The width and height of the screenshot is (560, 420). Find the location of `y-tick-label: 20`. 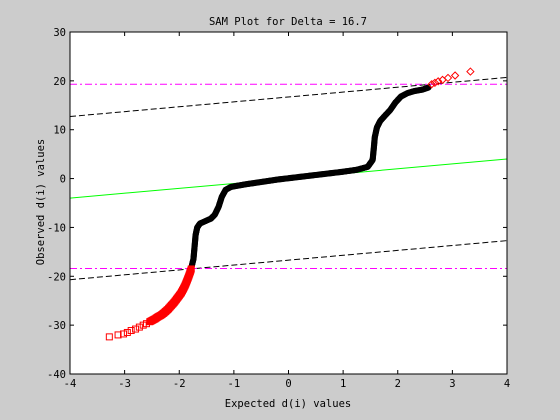

y-tick-label: 20 is located at coordinates (59, 82).